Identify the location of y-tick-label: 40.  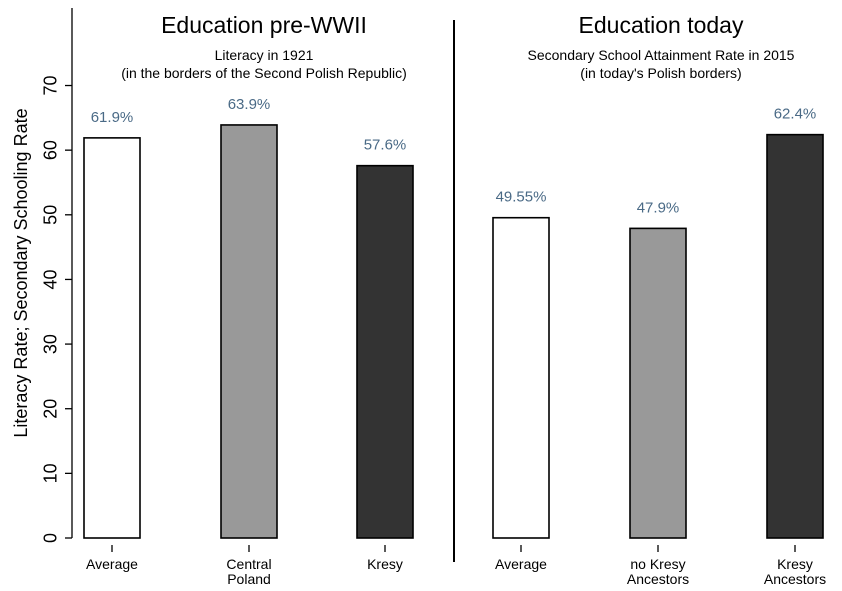
(50, 279).